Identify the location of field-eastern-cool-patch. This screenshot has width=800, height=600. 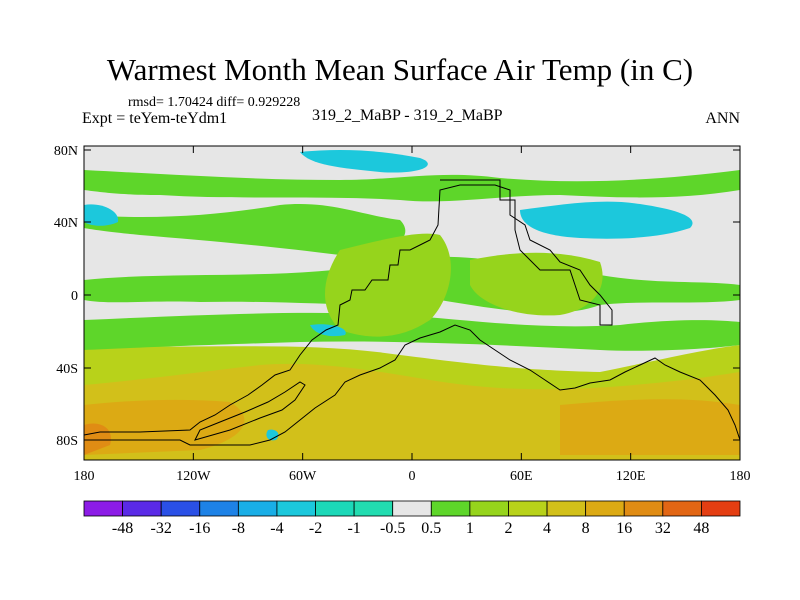
(606, 220).